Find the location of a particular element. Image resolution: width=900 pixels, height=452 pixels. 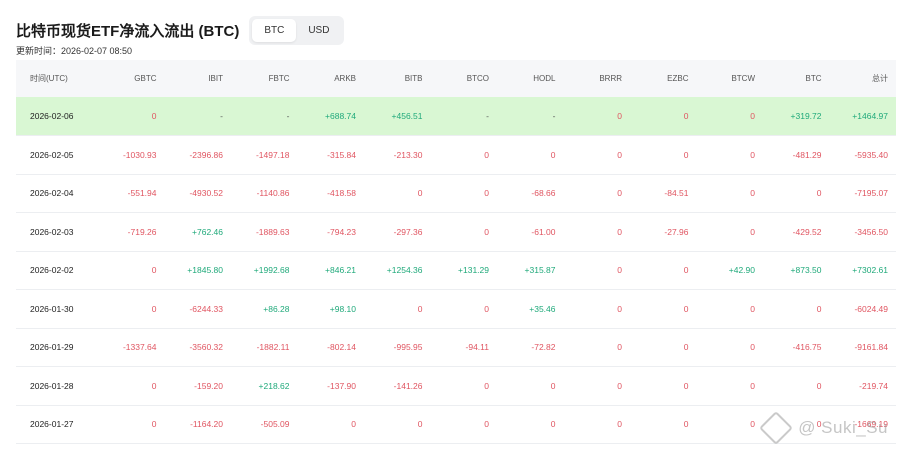

cell-value: -9161.84 is located at coordinates (871, 347).